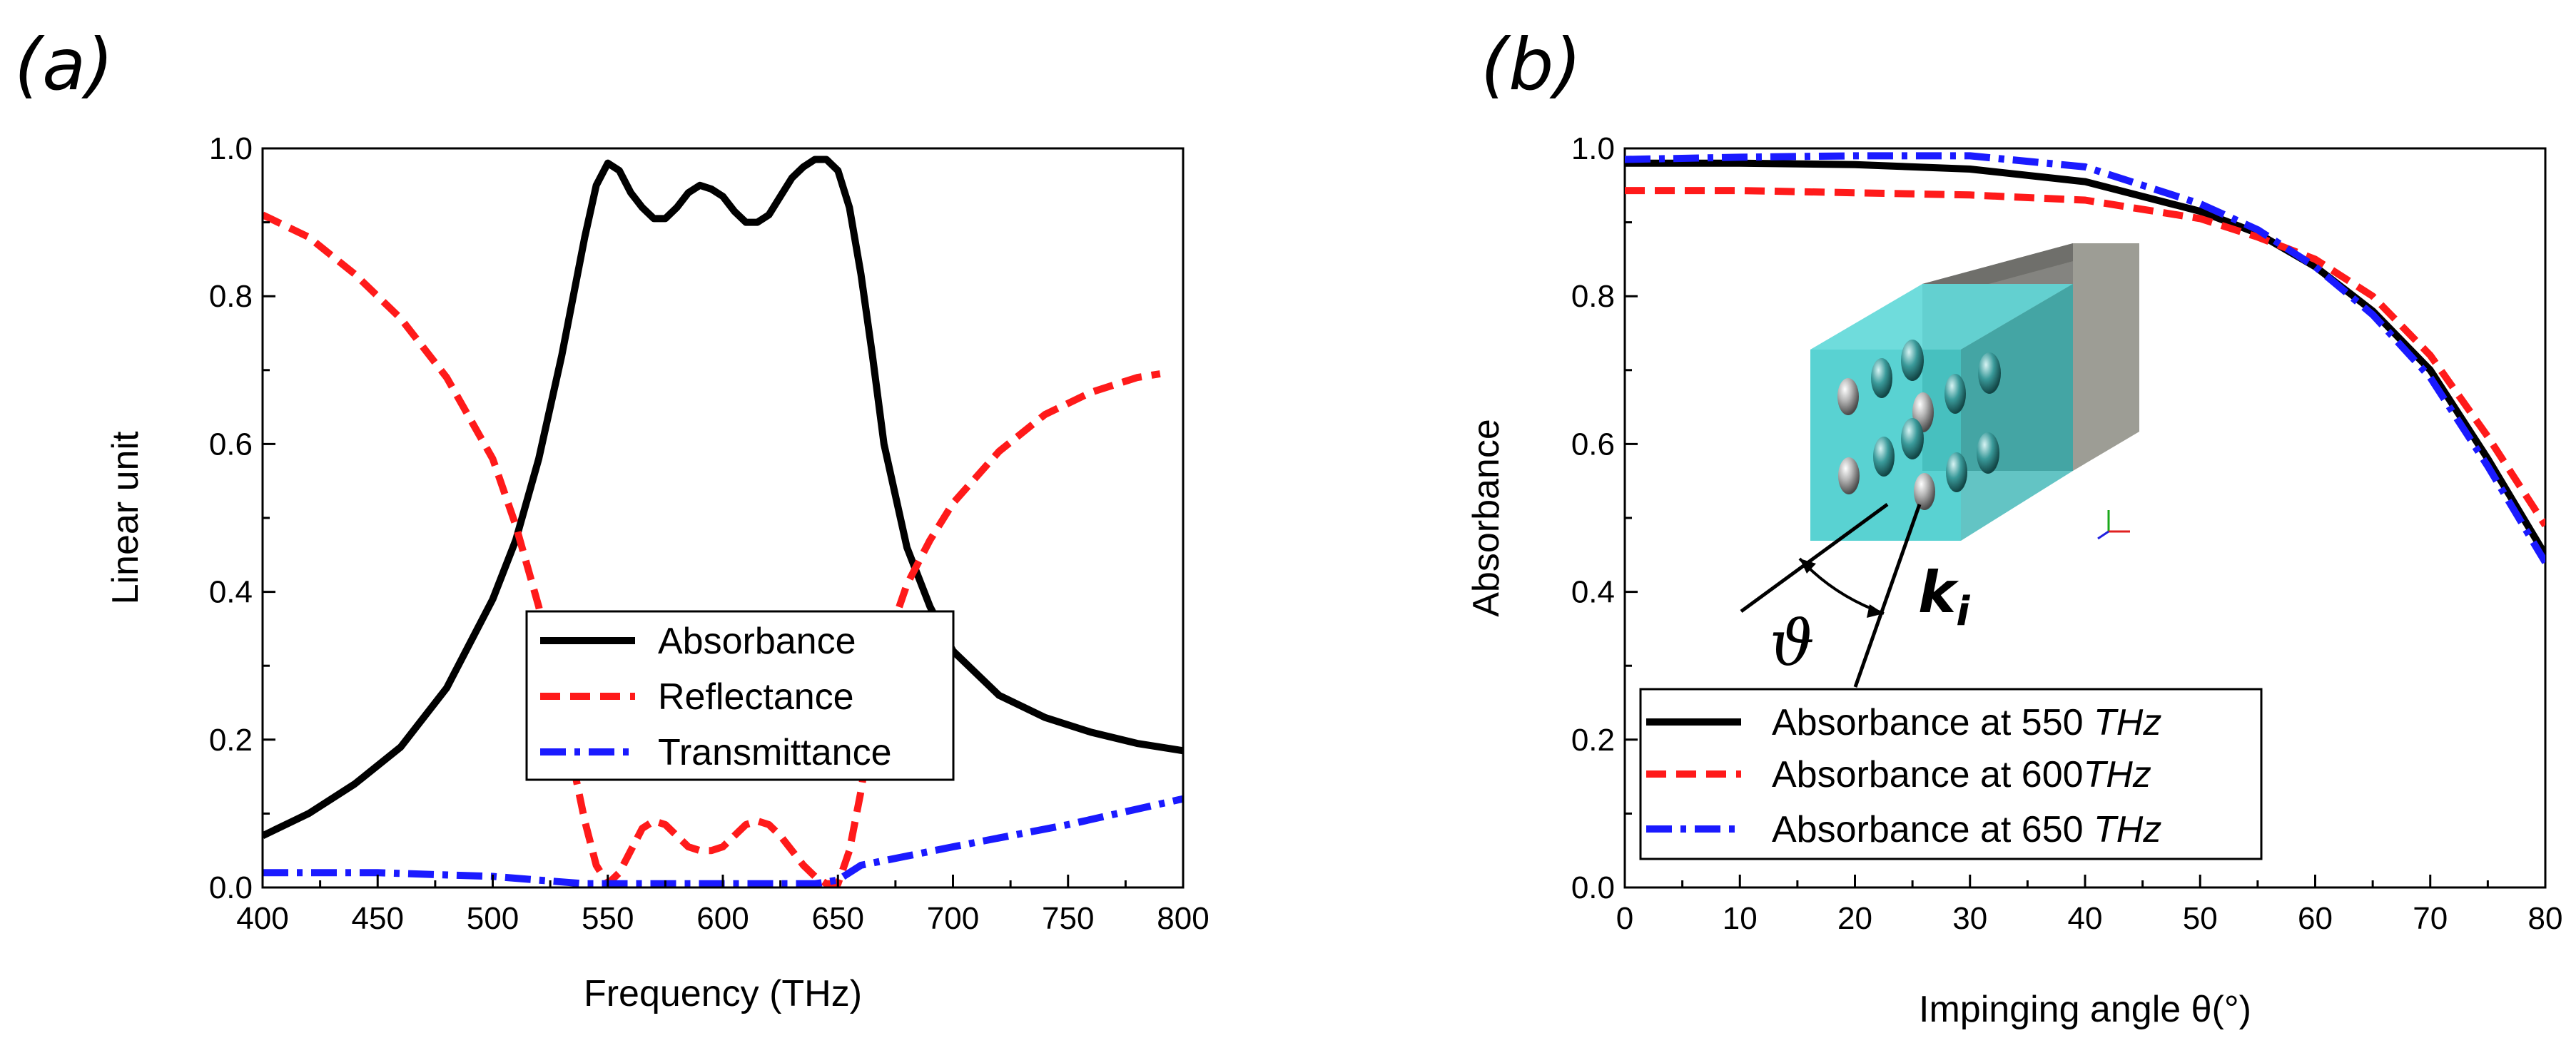 The image size is (2576, 1043). I want to click on legend-label-600-text: Absorbance at 600, so click(1928, 775).